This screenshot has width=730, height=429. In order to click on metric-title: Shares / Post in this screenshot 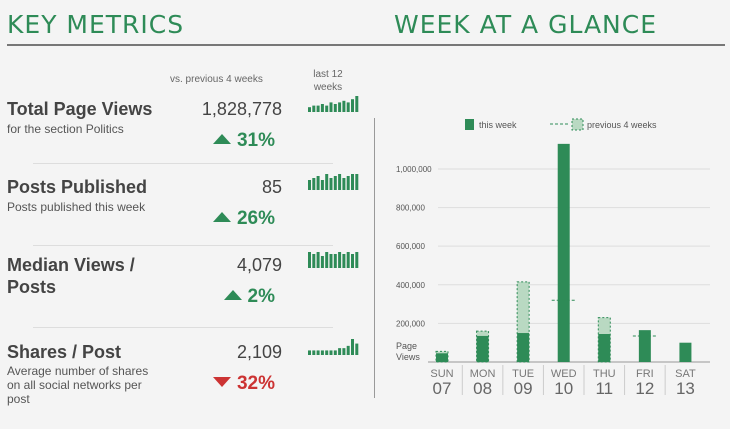, I will do `click(64, 352)`.